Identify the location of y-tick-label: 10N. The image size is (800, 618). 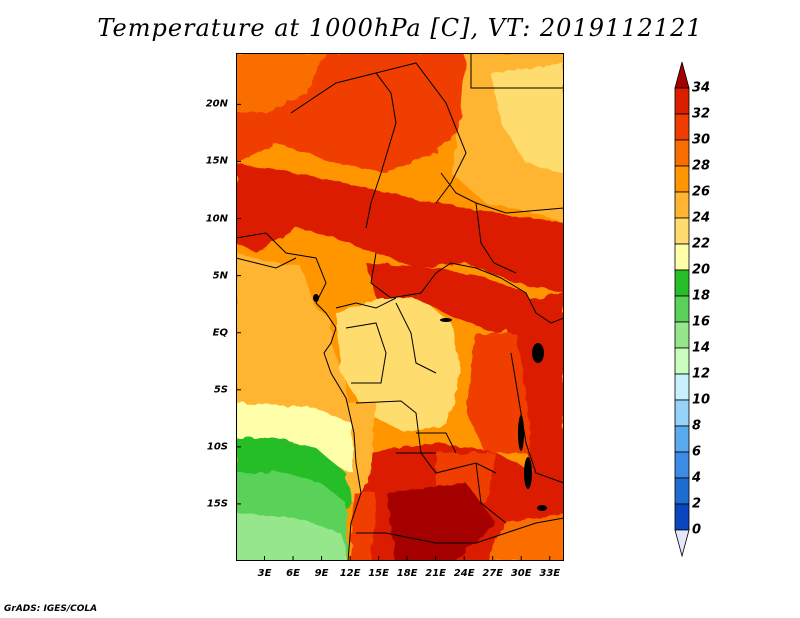
(216, 219).